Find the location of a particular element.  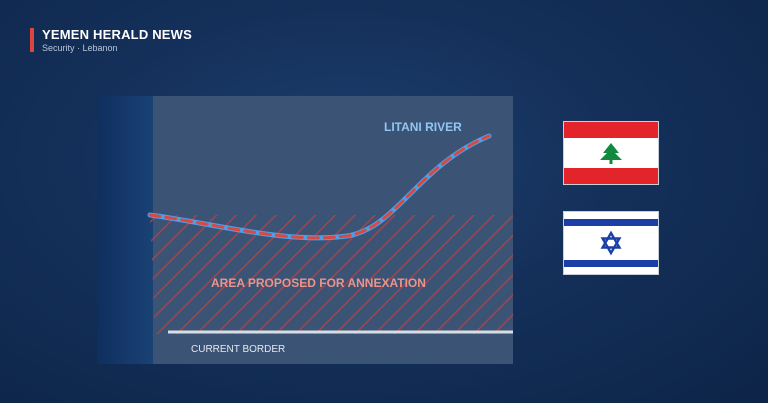

cedar-tree-icon is located at coordinates (611, 153).